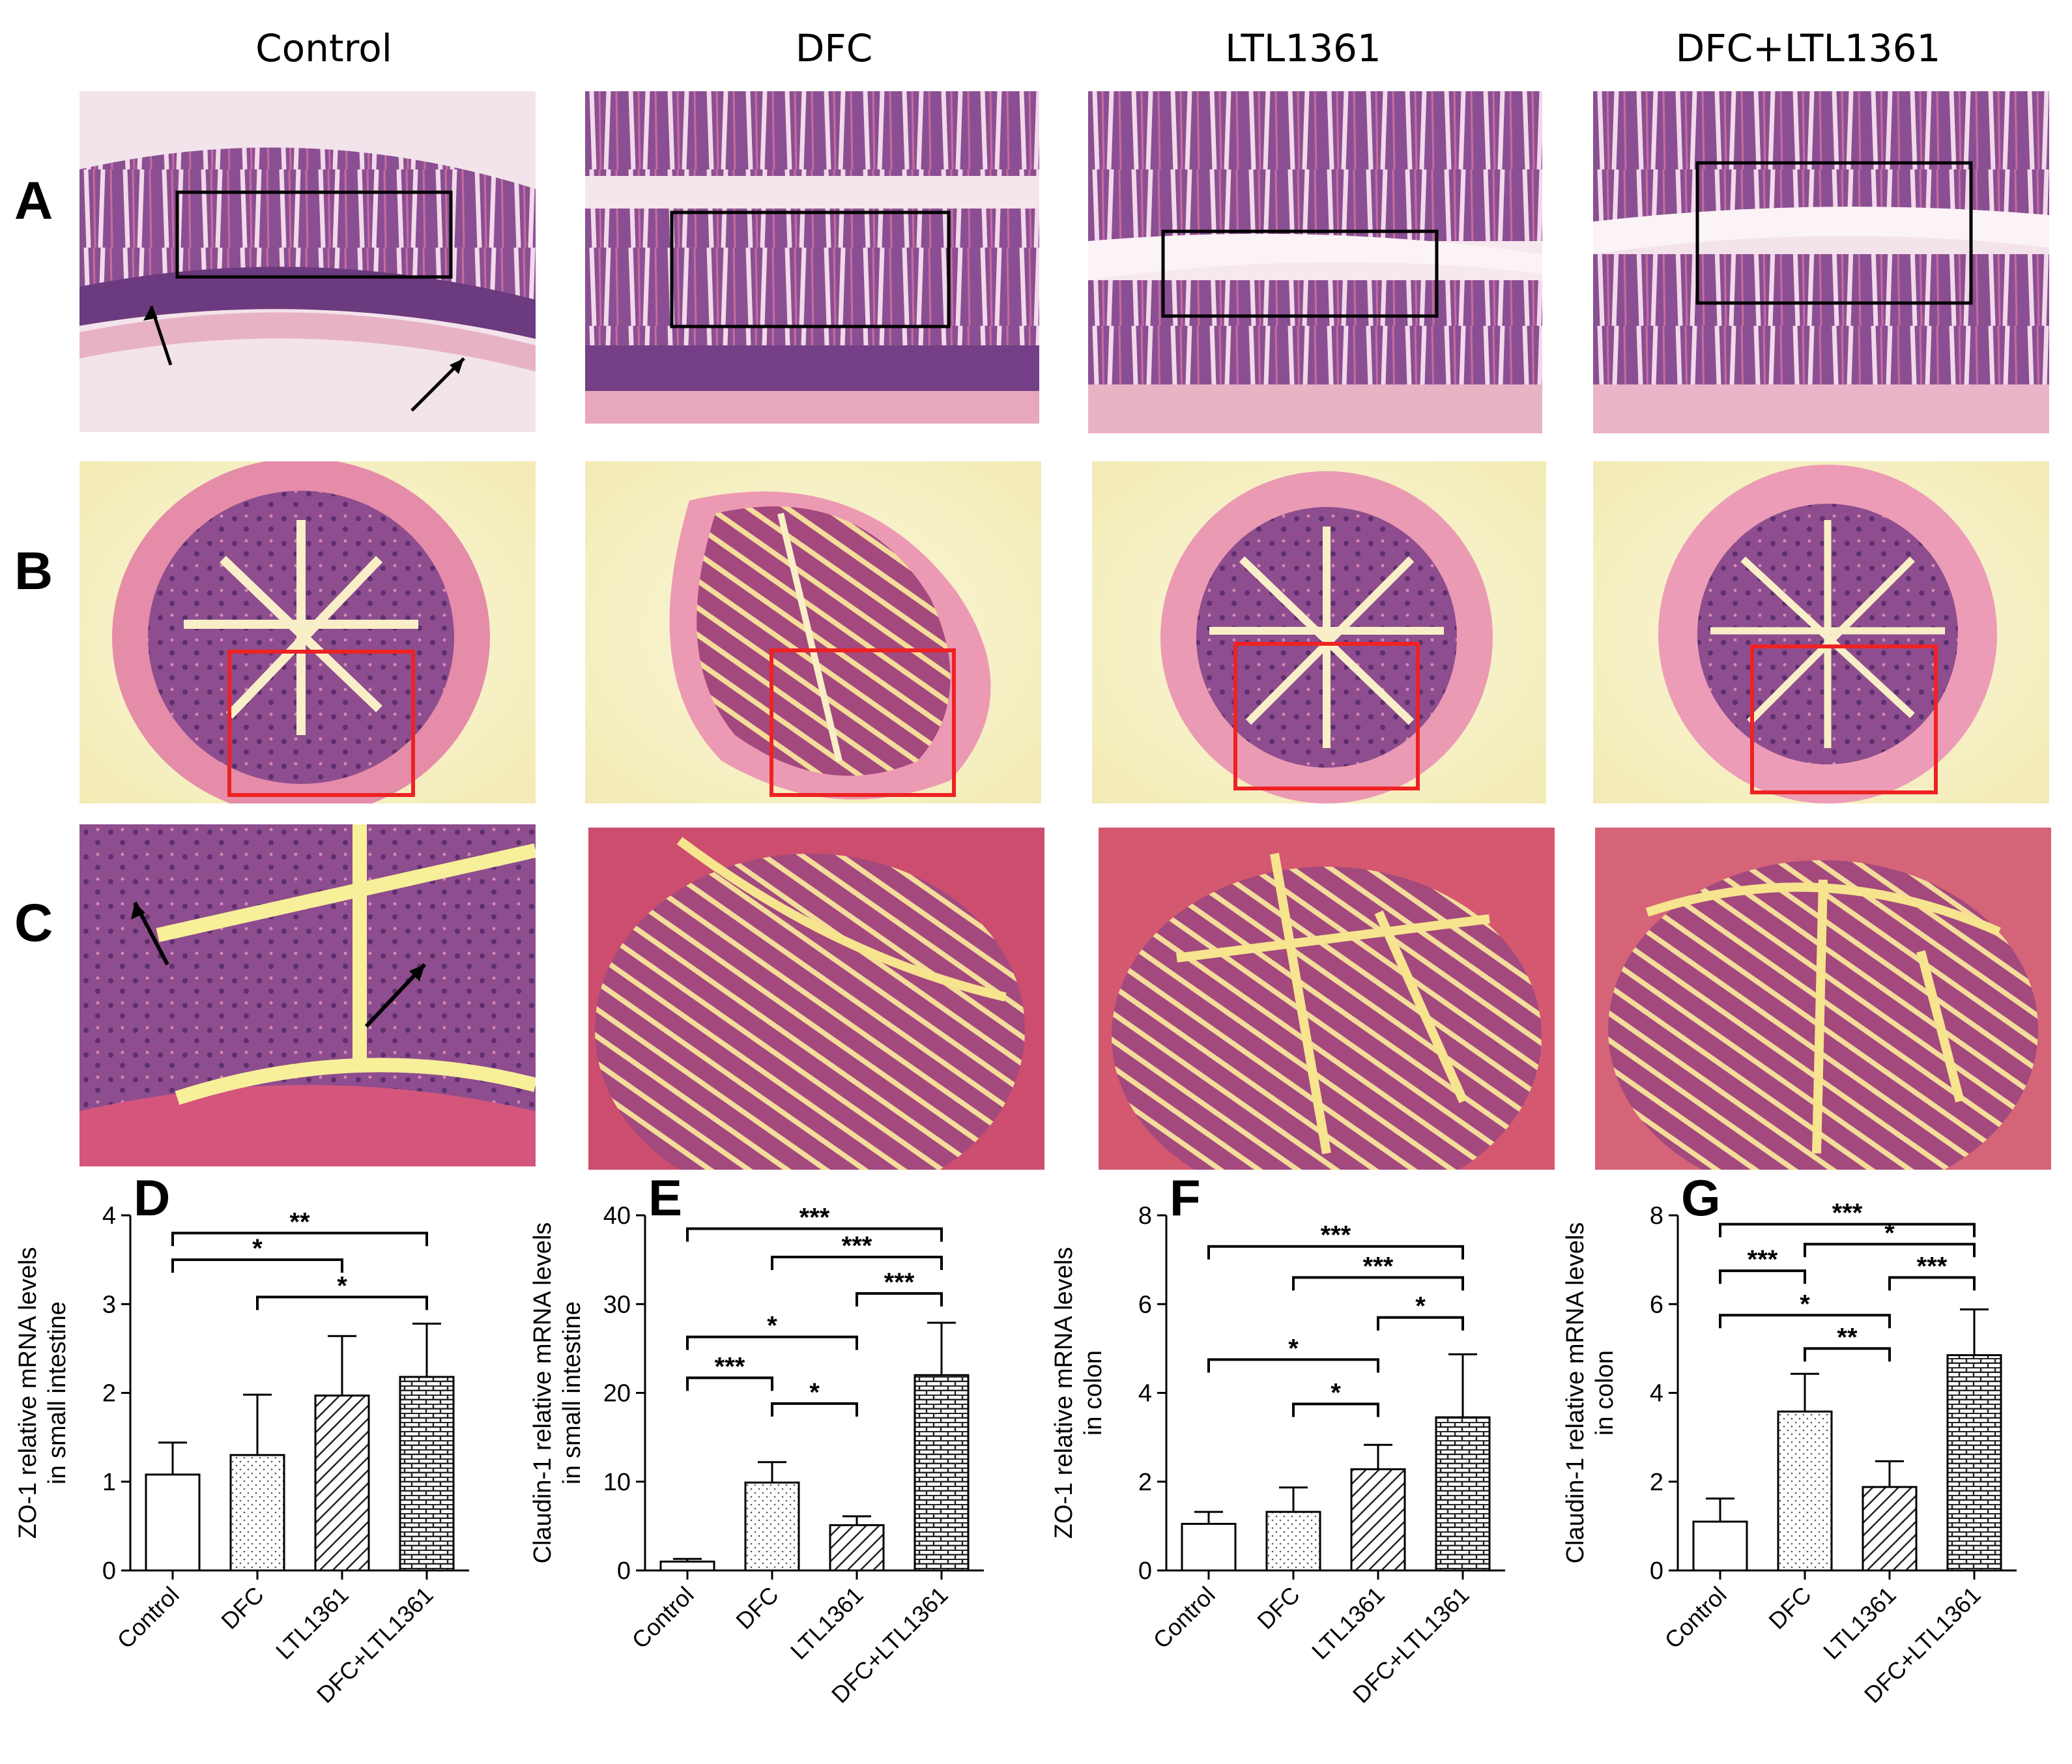 This screenshot has height=1764, width=2072. Describe the element at coordinates (109, 1482) in the screenshot. I see `y-tick-label: 1` at that location.